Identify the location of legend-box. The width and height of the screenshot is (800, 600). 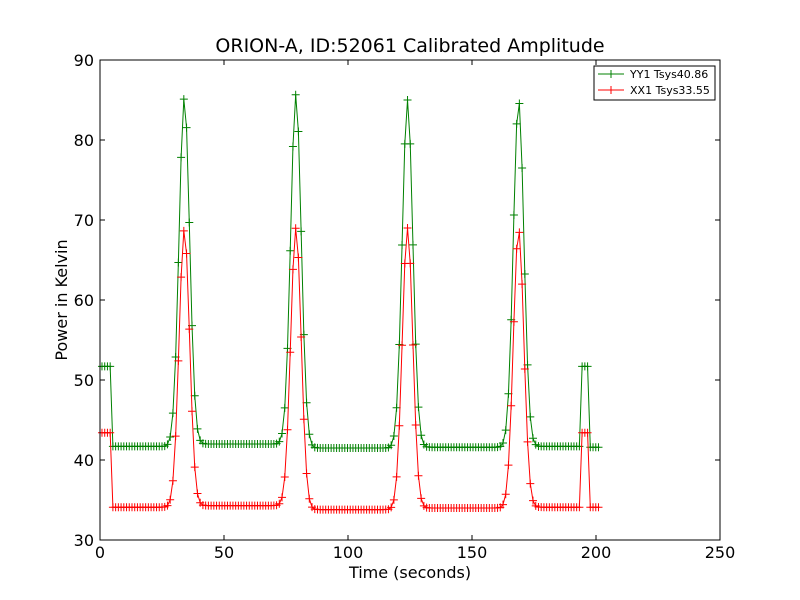
(654, 83).